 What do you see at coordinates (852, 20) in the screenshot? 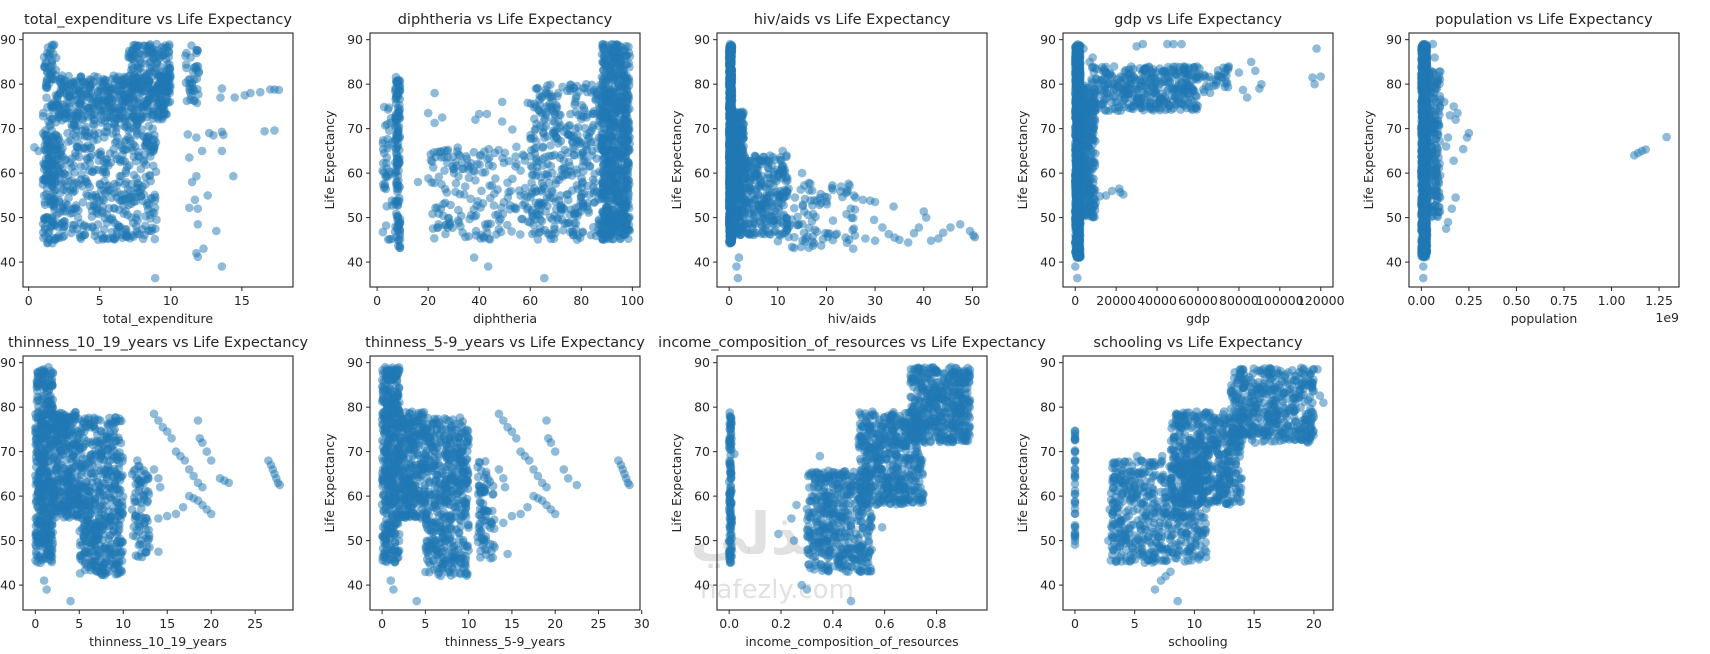
I see `subplot-title: hiv/aids vs Life Expectancy` at bounding box center [852, 20].